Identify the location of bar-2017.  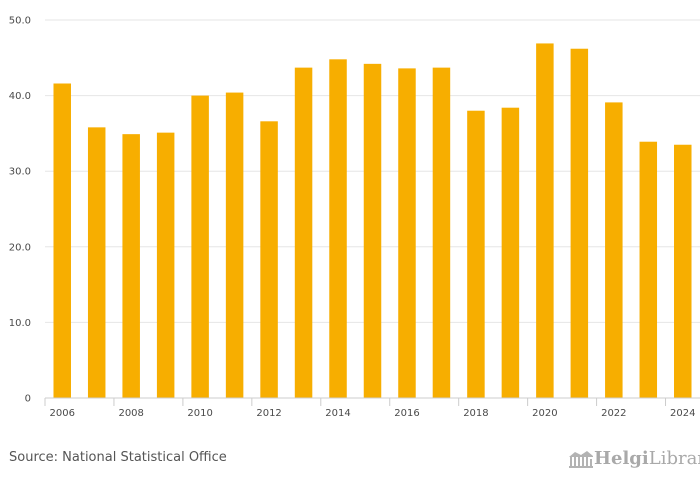
(441, 233).